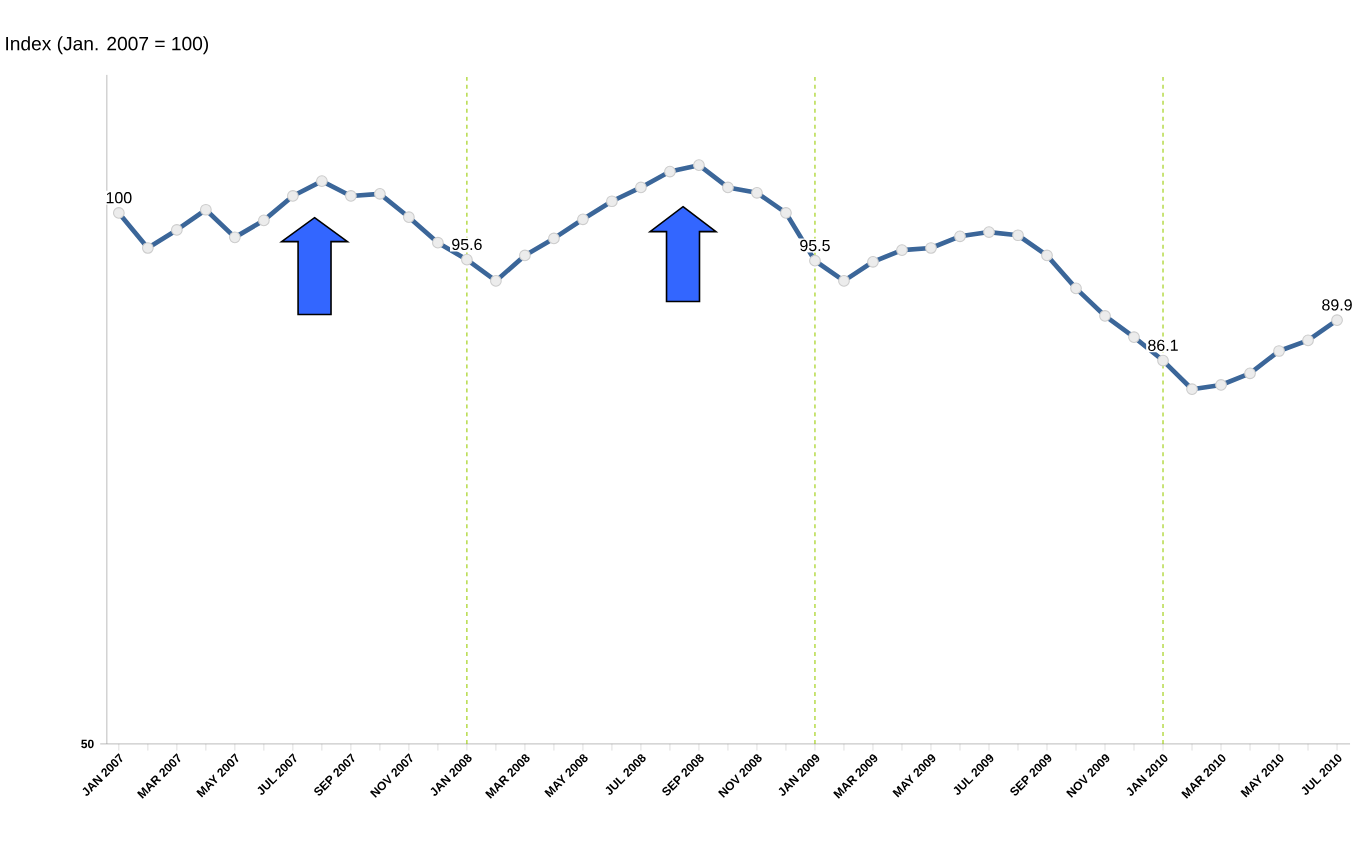  What do you see at coordinates (87, 744) in the screenshot?
I see `text: 50` at bounding box center [87, 744].